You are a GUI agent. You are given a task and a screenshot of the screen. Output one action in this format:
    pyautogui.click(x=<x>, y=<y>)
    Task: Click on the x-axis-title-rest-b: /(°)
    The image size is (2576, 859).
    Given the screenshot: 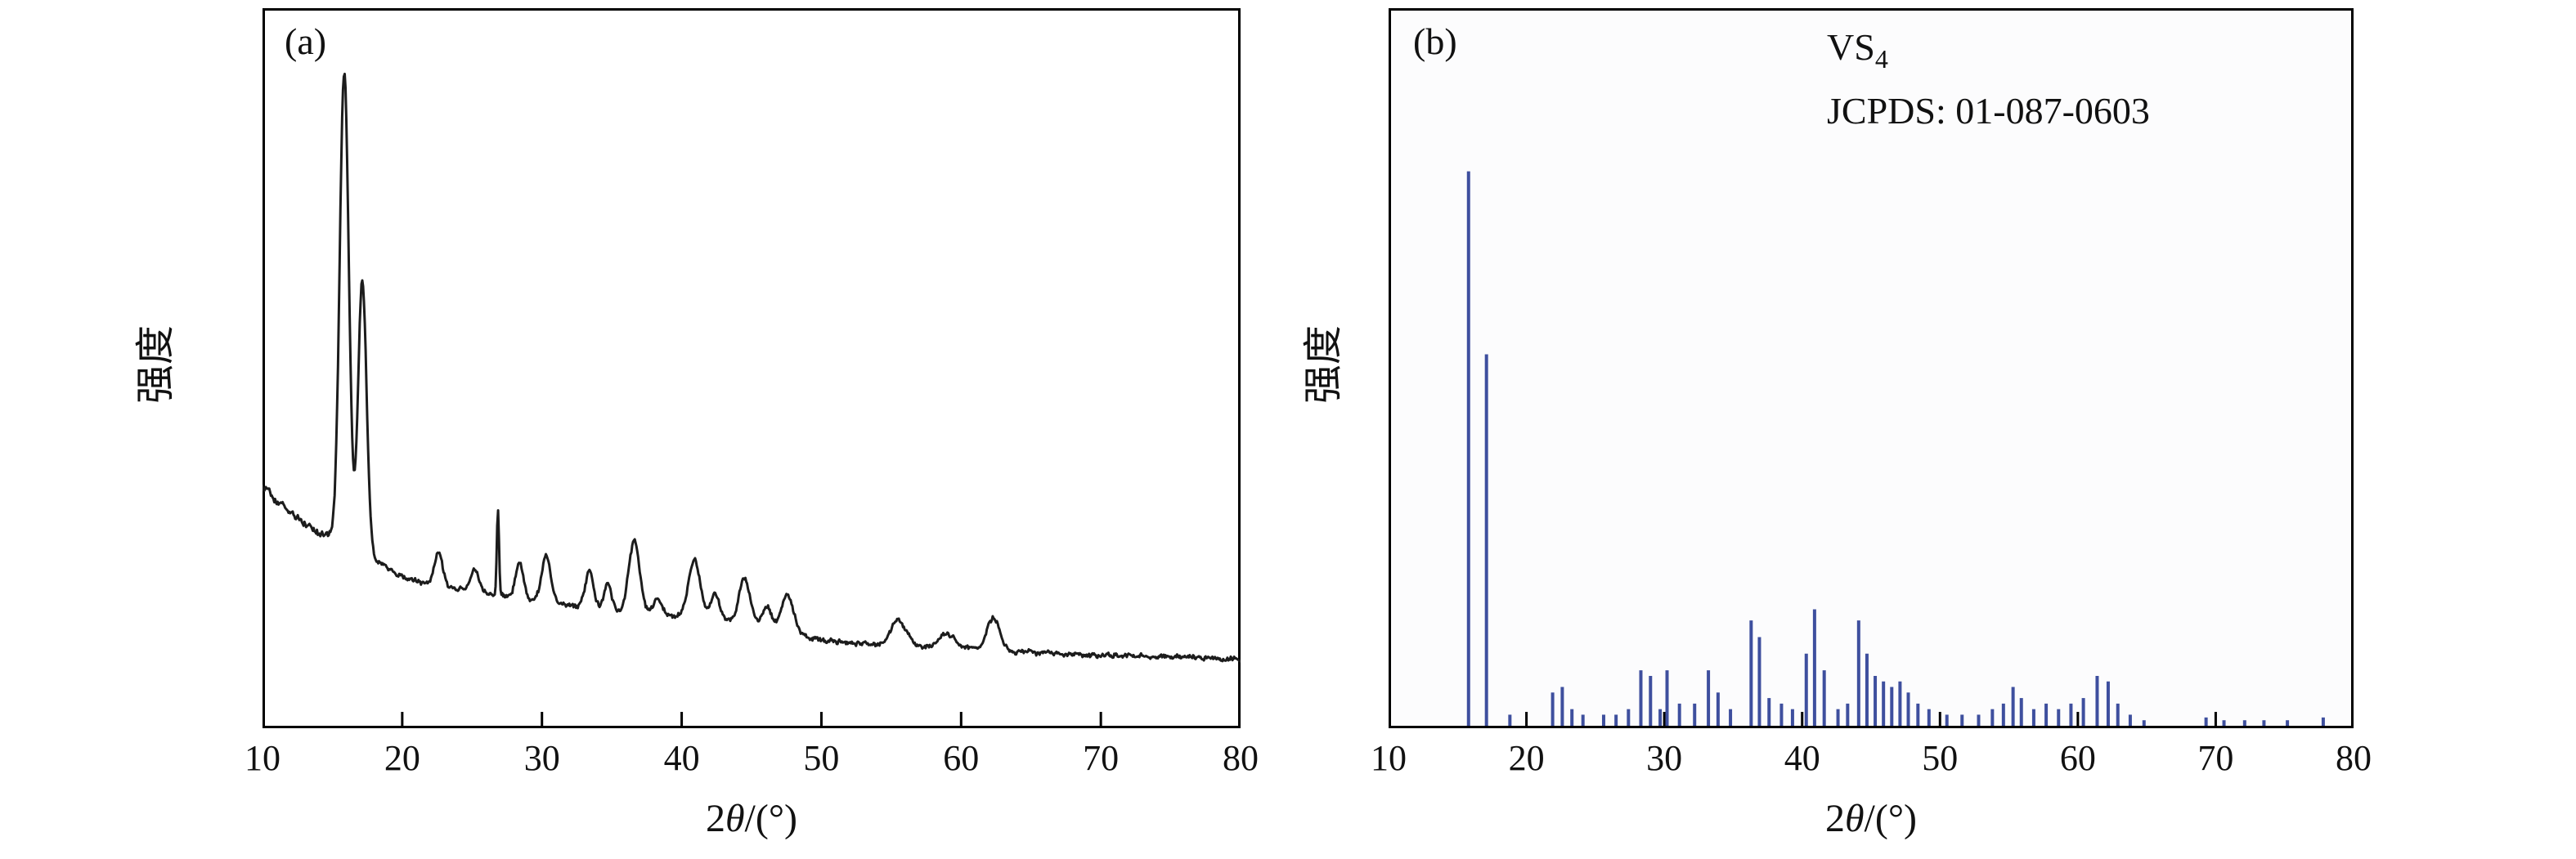 What is the action you would take?
    pyautogui.click(x=1891, y=818)
    